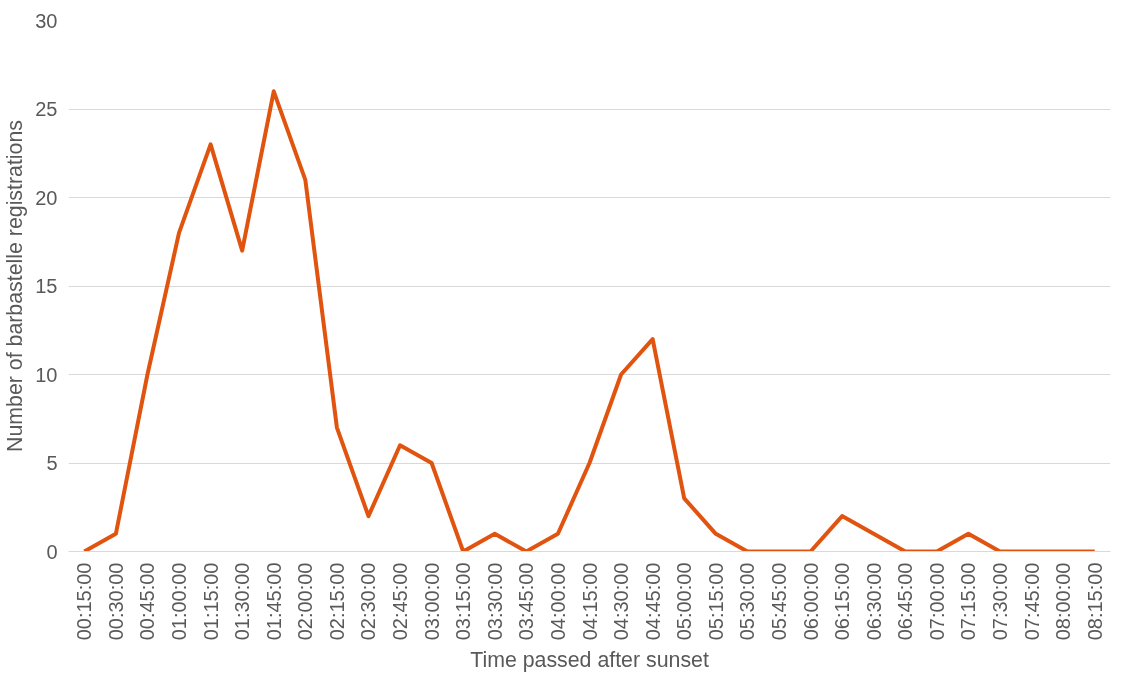  Describe the element at coordinates (999, 601) in the screenshot. I see `x-tick-label: 07:30:00` at that location.